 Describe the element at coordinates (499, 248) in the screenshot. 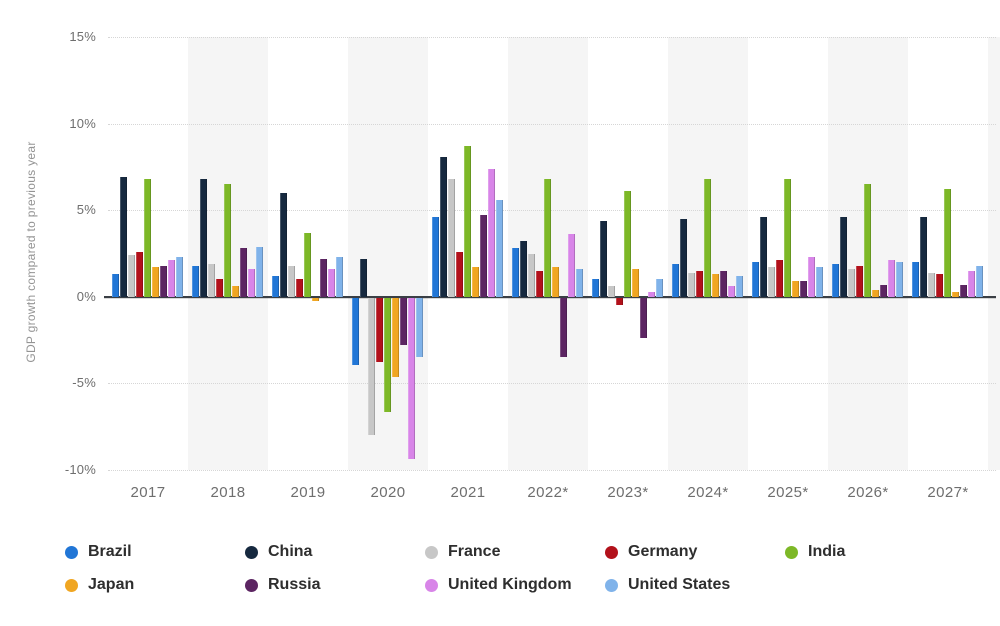

I see `bar-united-states-2021` at that location.